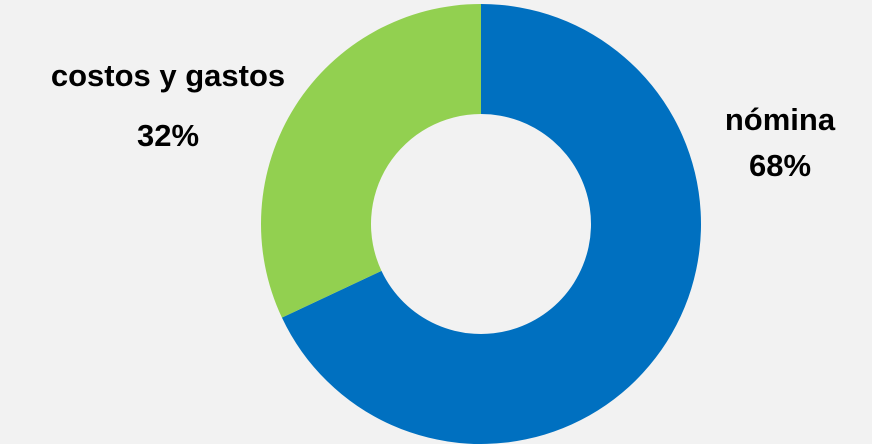 This screenshot has width=872, height=444. I want to click on slice-label-nomina: nómina 68%, so click(780, 142).